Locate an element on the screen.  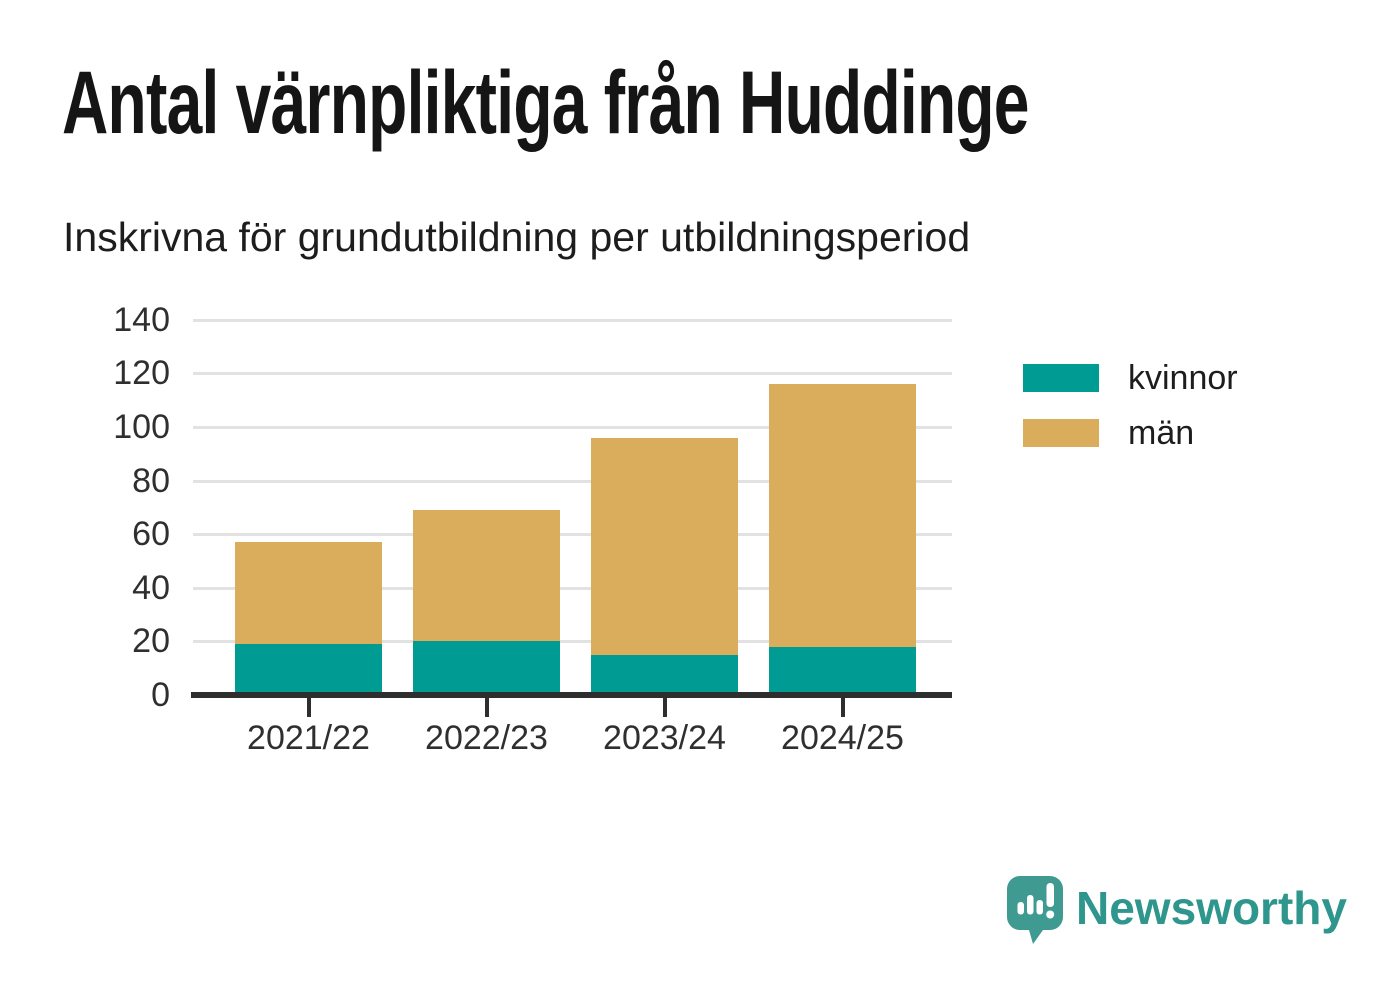
x-axis-tick-label: 2023/24 is located at coordinates (664, 738).